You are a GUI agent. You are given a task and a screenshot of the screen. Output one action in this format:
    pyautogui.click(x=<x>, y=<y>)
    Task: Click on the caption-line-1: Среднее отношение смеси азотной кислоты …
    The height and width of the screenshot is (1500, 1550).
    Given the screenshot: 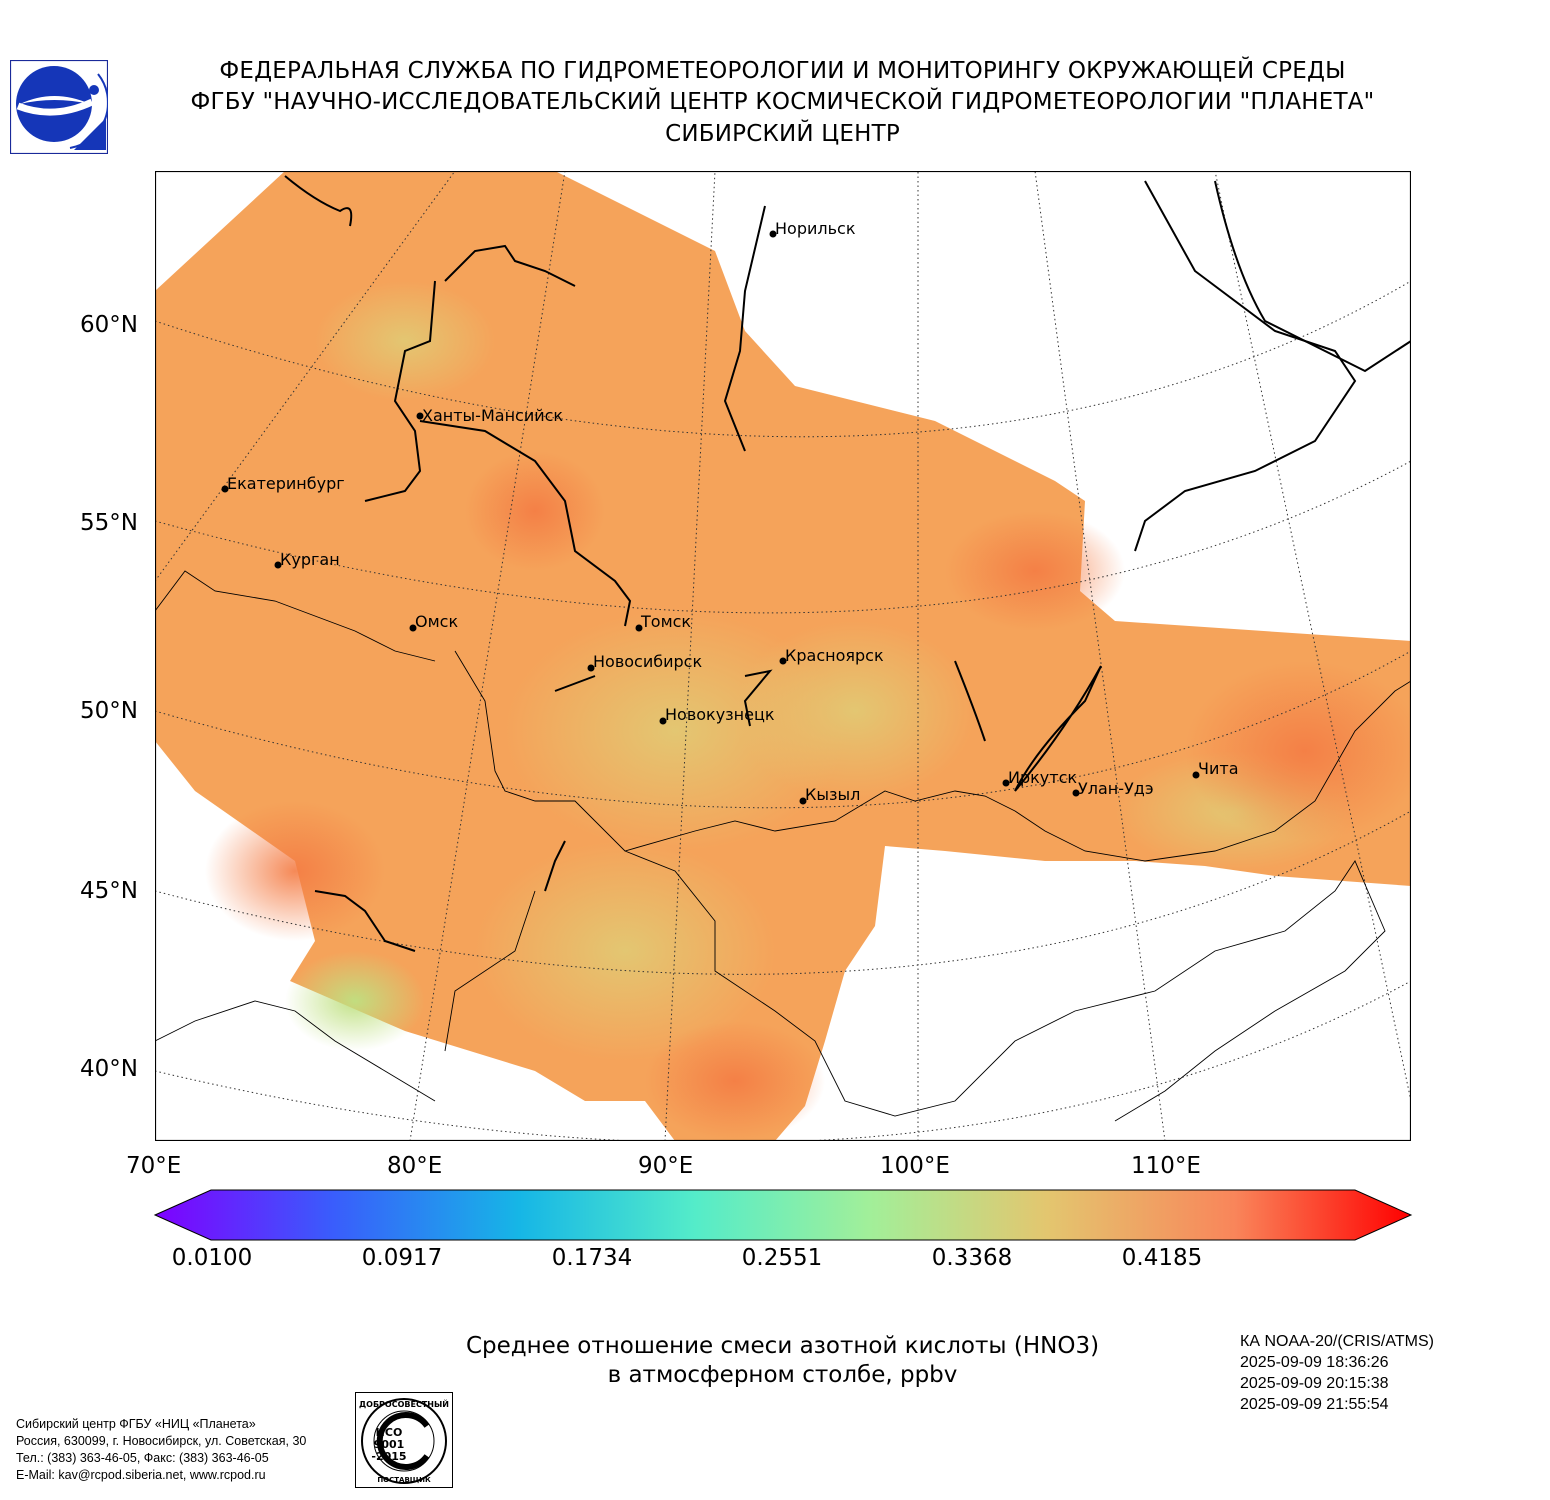 What is the action you would take?
    pyautogui.click(x=782, y=1346)
    